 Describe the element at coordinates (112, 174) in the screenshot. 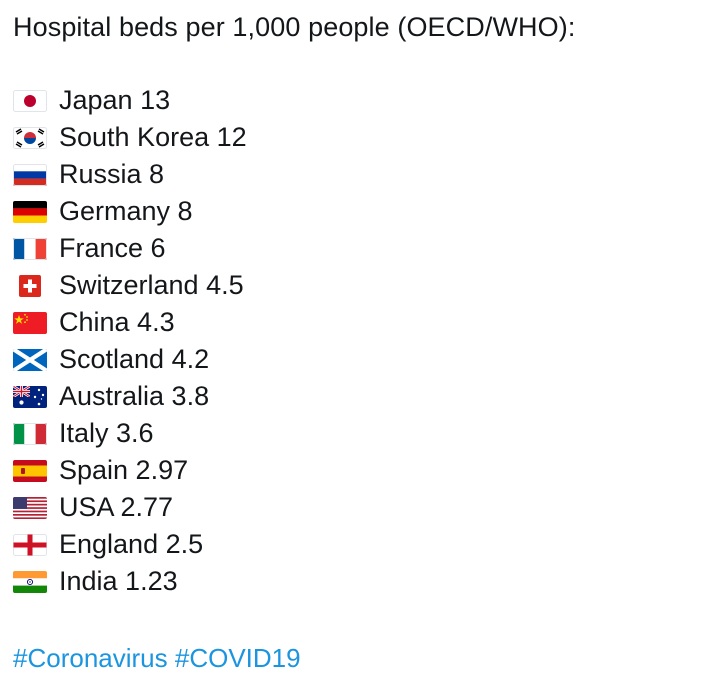

I see `country-label: Russia 8` at that location.